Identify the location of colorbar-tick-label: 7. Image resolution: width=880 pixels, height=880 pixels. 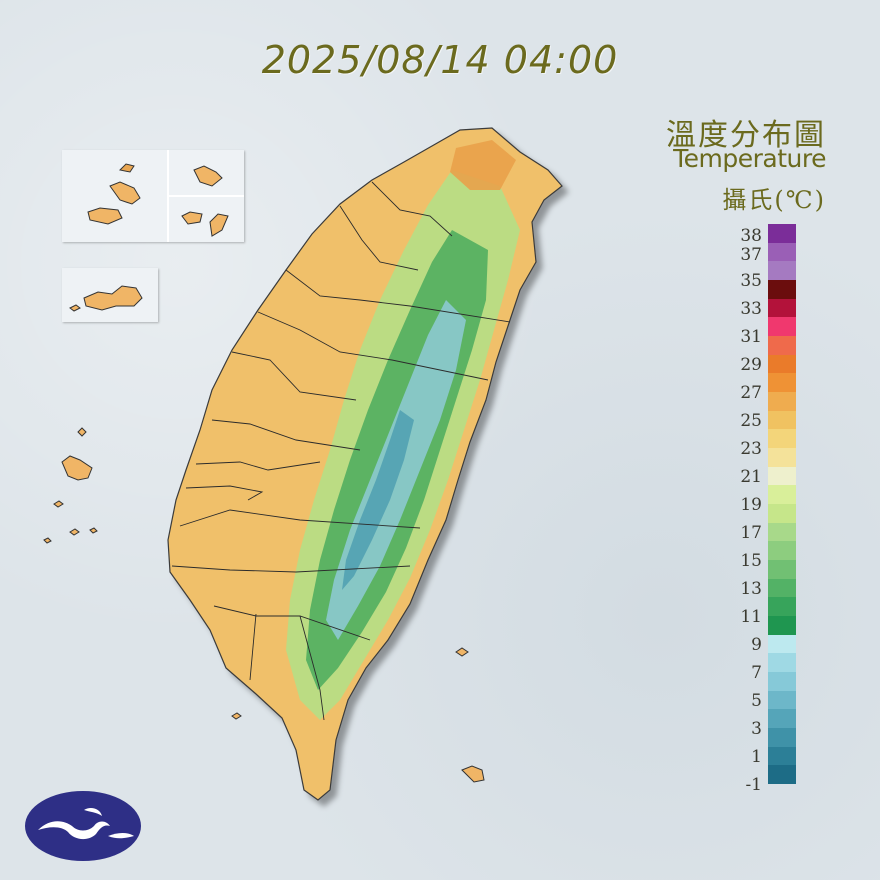
(756, 673).